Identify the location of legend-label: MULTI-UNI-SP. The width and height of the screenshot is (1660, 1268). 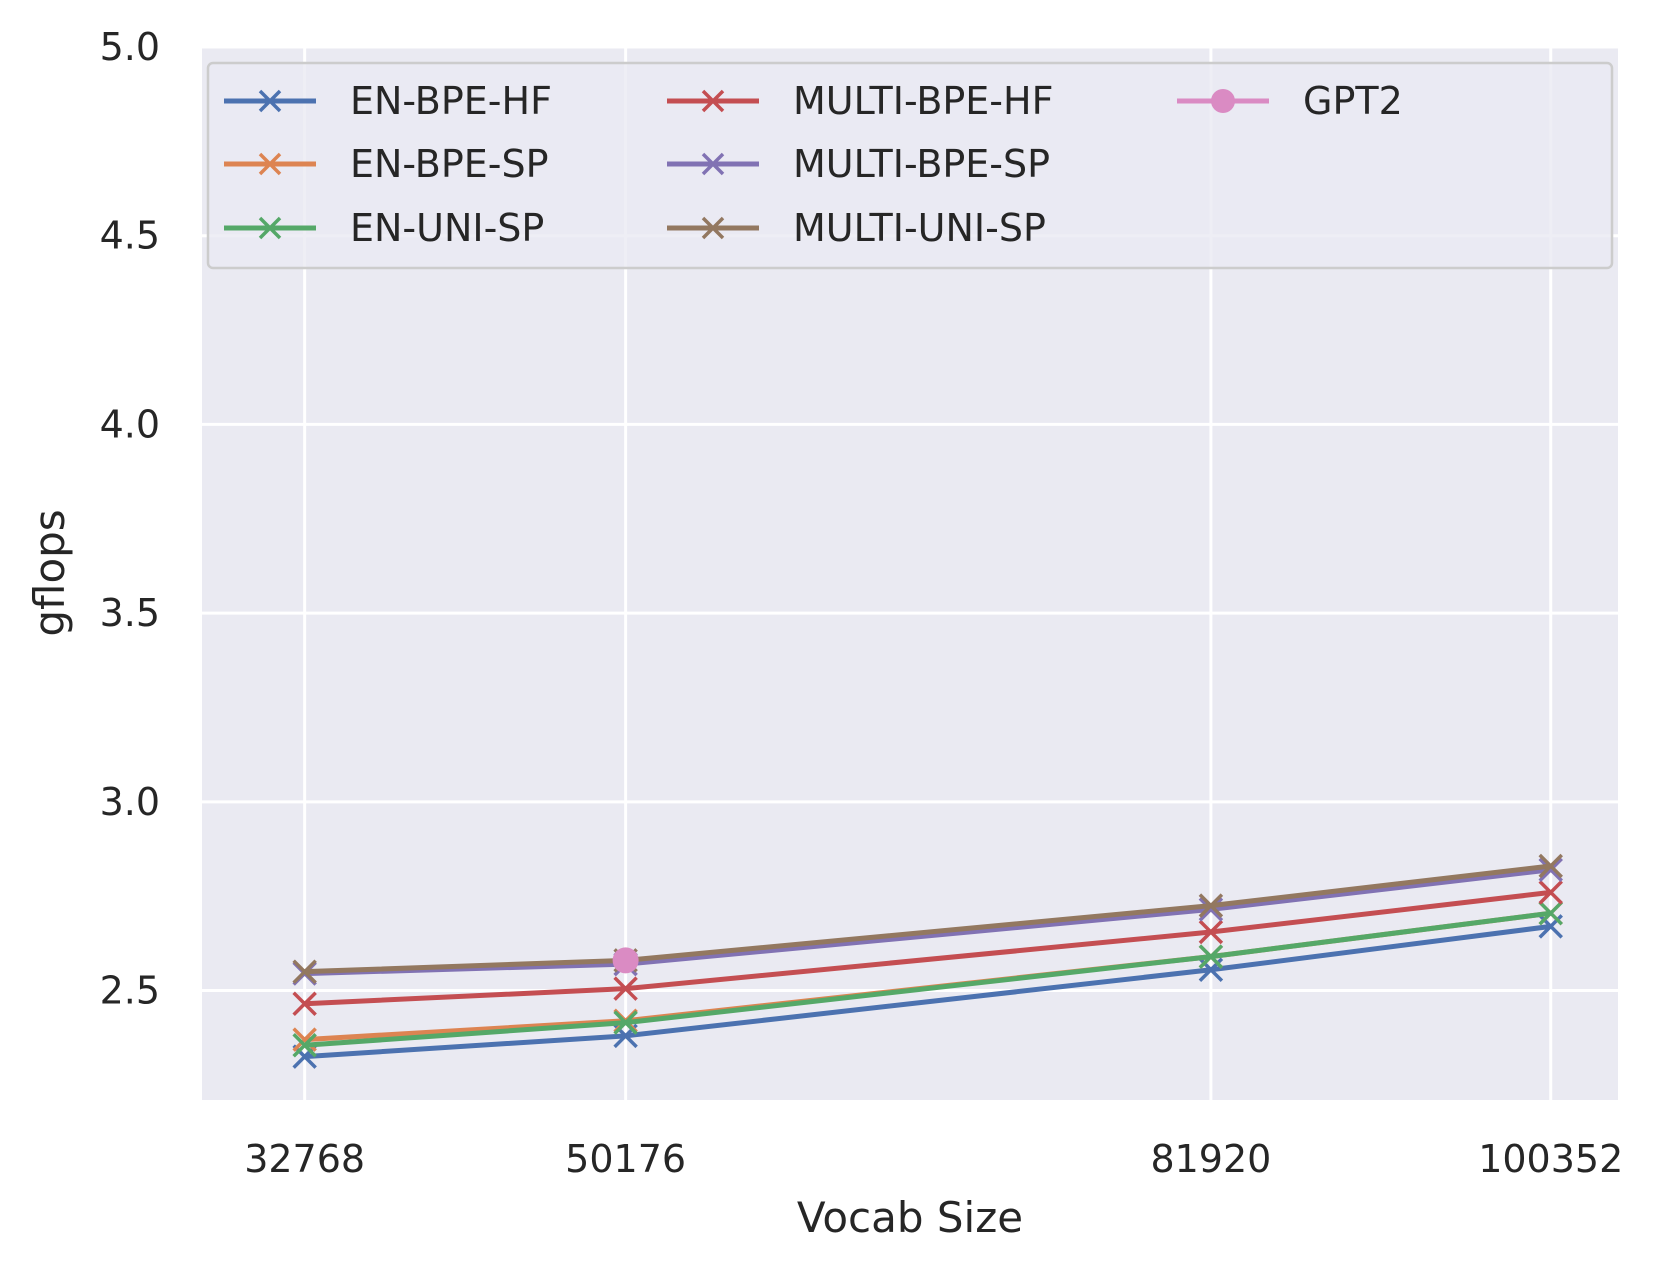
(919, 228).